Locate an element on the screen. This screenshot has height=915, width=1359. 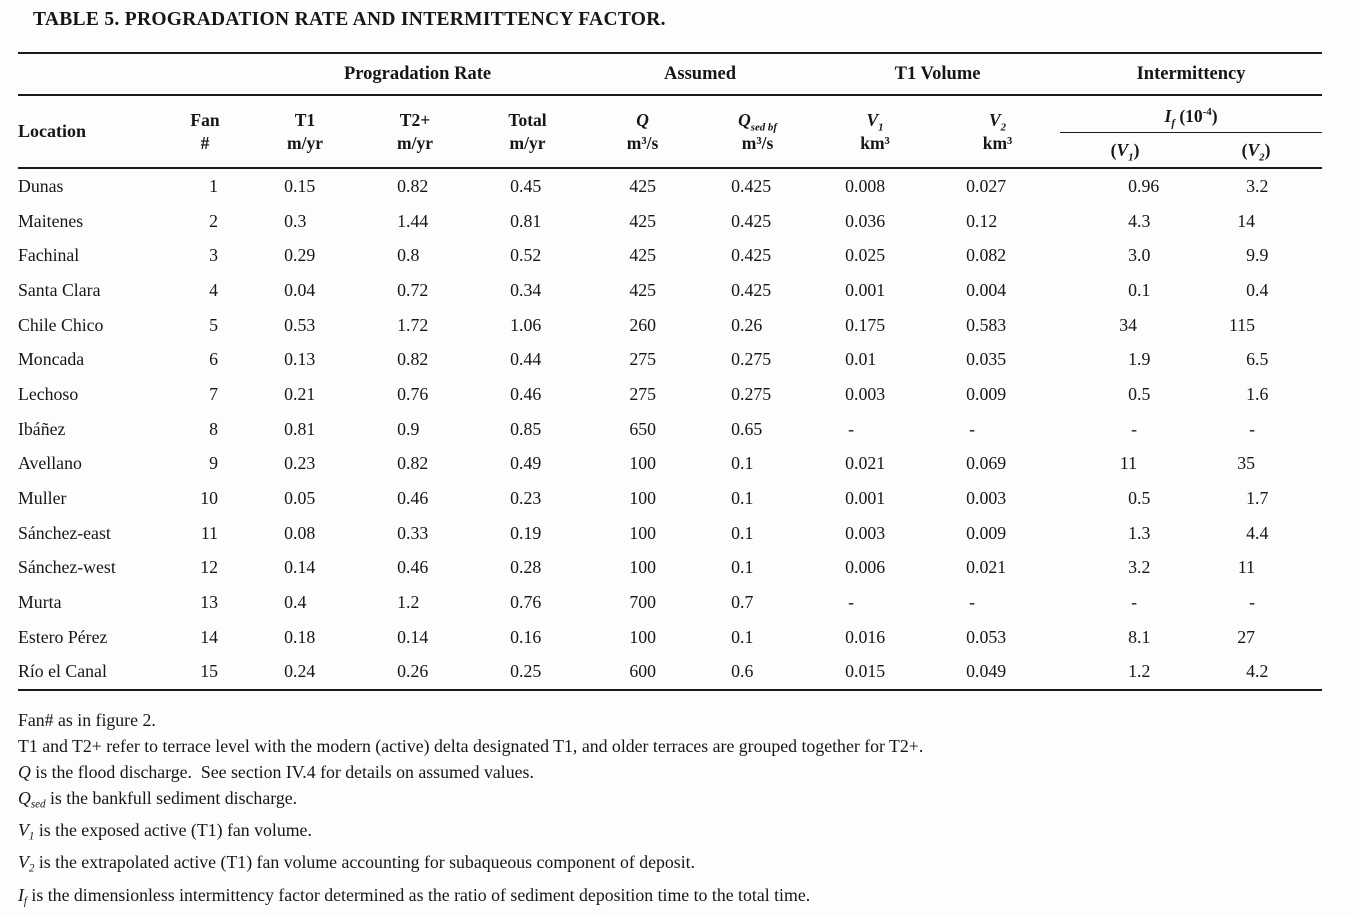
v1-unit: km³ is located at coordinates (875, 142).